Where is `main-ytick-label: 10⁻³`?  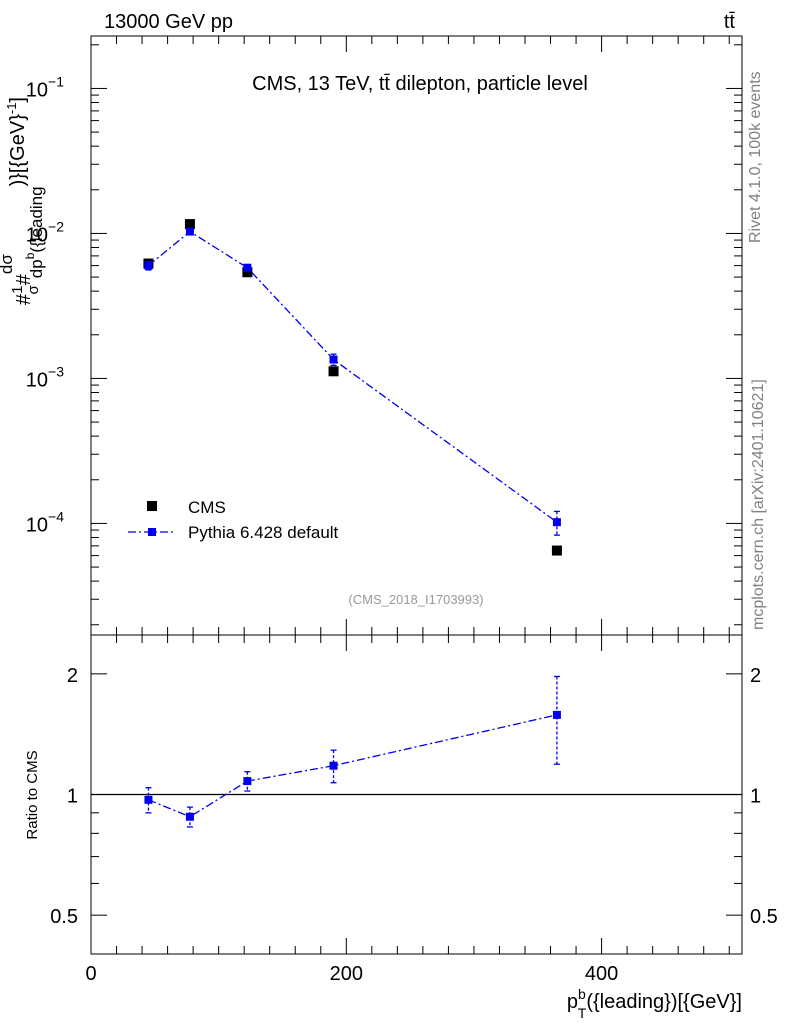 main-ytick-label: 10⁻³ is located at coordinates (45, 377).